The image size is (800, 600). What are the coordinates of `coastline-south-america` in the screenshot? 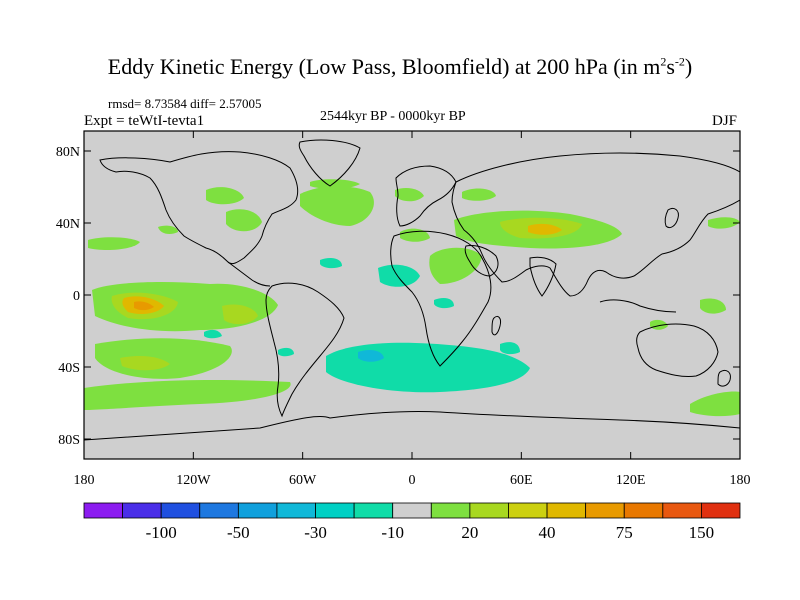 It's located at (305, 350).